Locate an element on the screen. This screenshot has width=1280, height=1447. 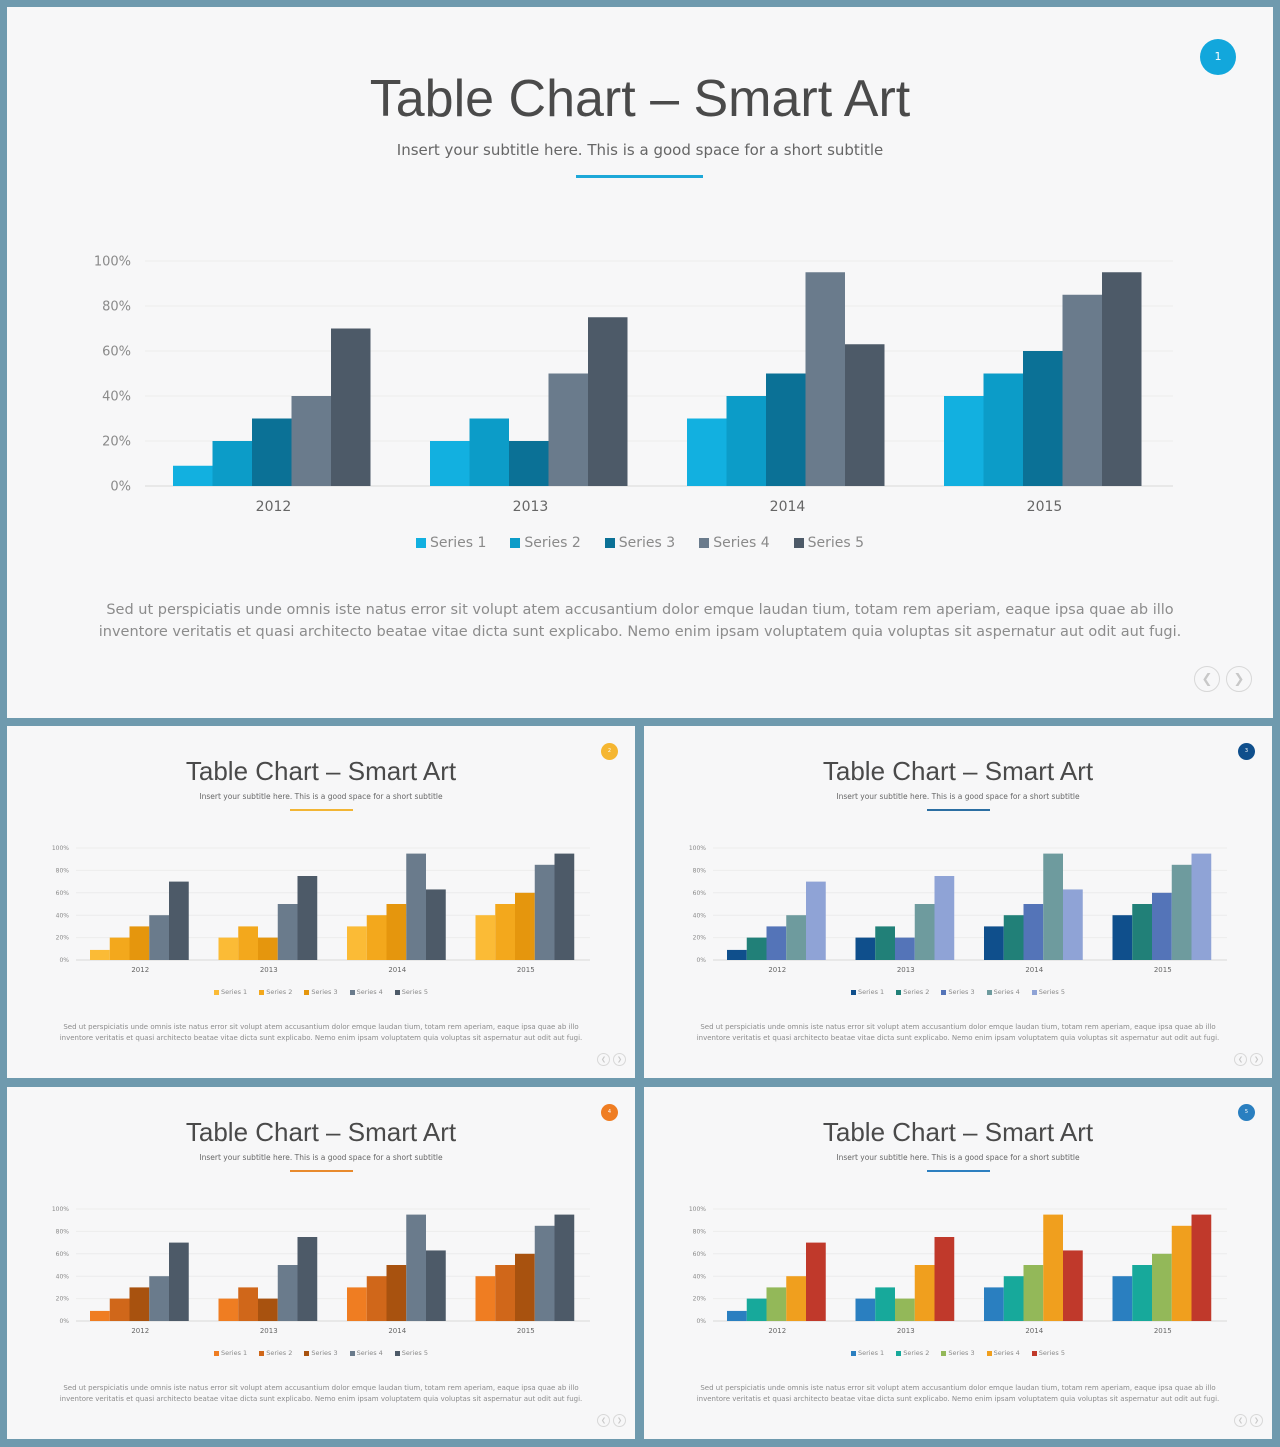
bar-series-5-2012 is located at coordinates (351, 407).